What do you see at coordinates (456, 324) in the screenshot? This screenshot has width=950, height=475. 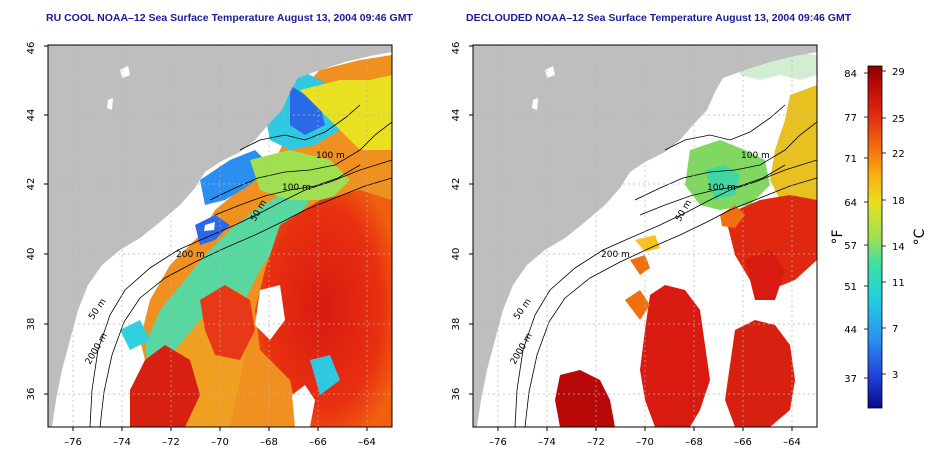 I see `right-lat-tick: 38` at bounding box center [456, 324].